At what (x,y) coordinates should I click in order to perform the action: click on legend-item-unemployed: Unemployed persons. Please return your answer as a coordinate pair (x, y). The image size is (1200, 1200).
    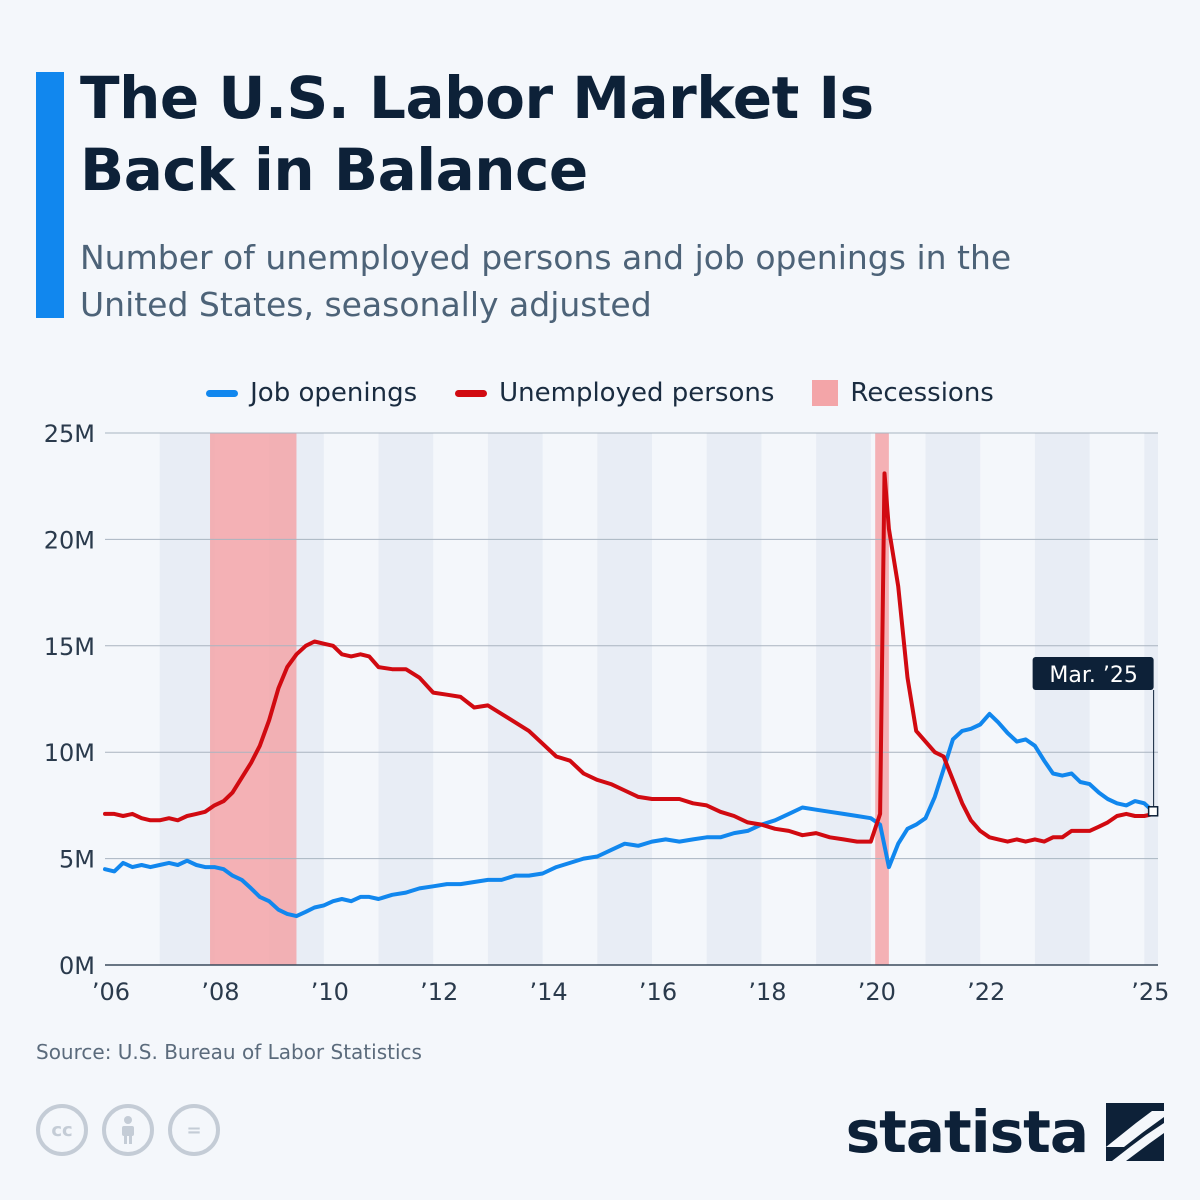
    Looking at the image, I should click on (614, 393).